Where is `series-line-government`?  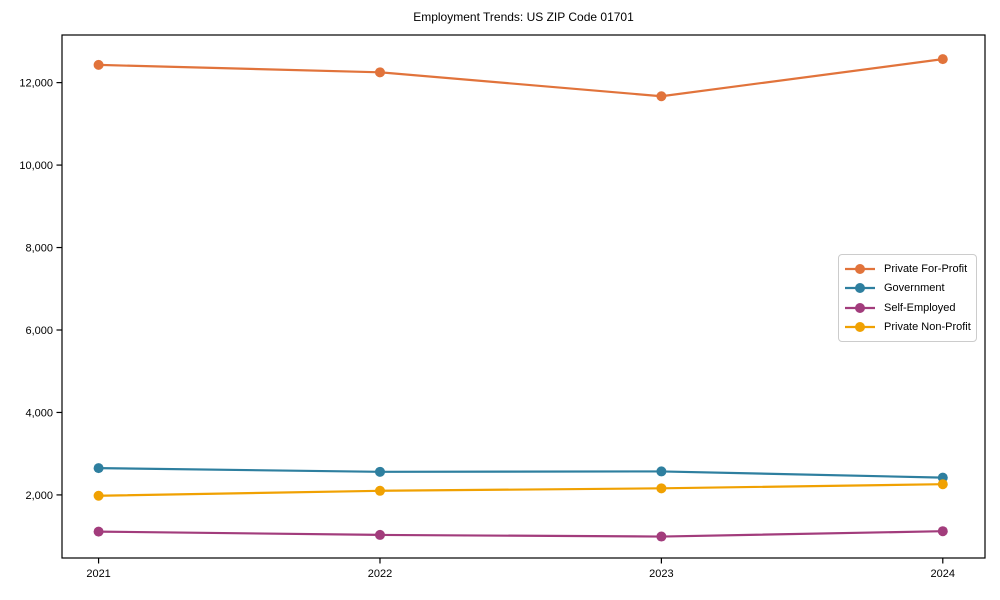
series-line-government is located at coordinates (520, 473).